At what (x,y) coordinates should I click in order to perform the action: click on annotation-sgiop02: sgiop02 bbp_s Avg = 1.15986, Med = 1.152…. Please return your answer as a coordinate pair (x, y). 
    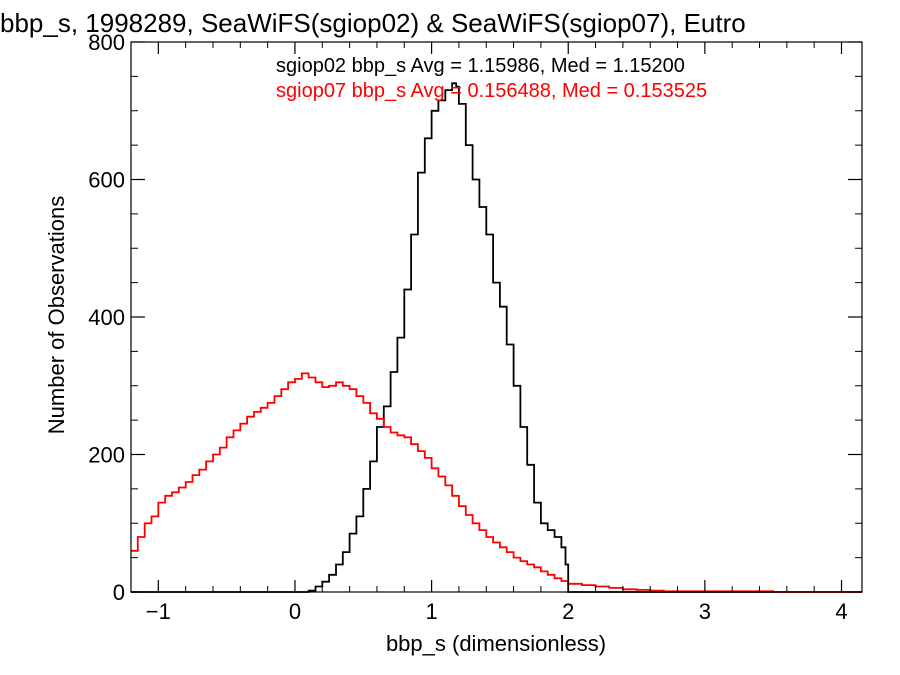
    Looking at the image, I should click on (480, 66).